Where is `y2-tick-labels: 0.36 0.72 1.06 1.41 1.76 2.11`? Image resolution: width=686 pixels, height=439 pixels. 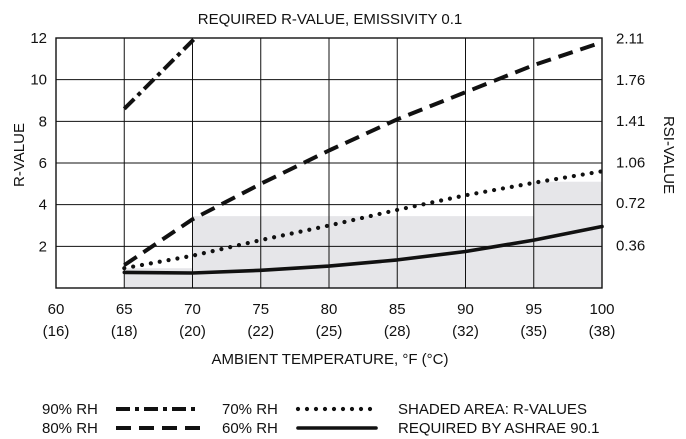 y2-tick-labels: 0.36 0.72 1.06 1.41 1.76 2.11 is located at coordinates (630, 142).